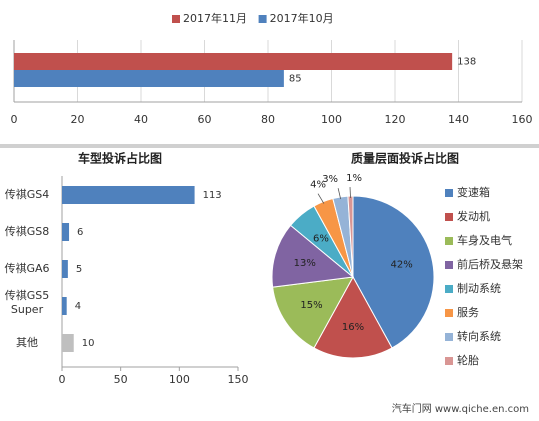 This screenshot has width=539, height=421. I want to click on category-label-4: 其他, so click(27, 342).